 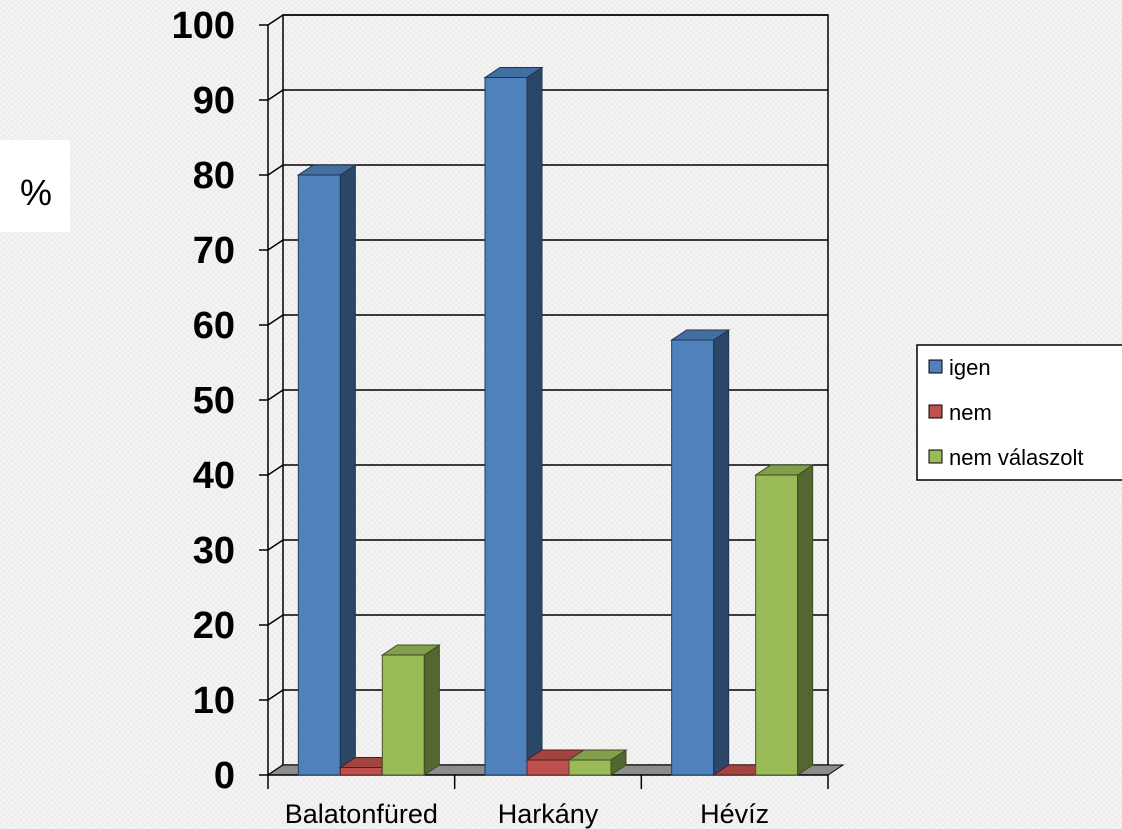 What do you see at coordinates (224, 776) in the screenshot?
I see `y-tick-label: 0` at bounding box center [224, 776].